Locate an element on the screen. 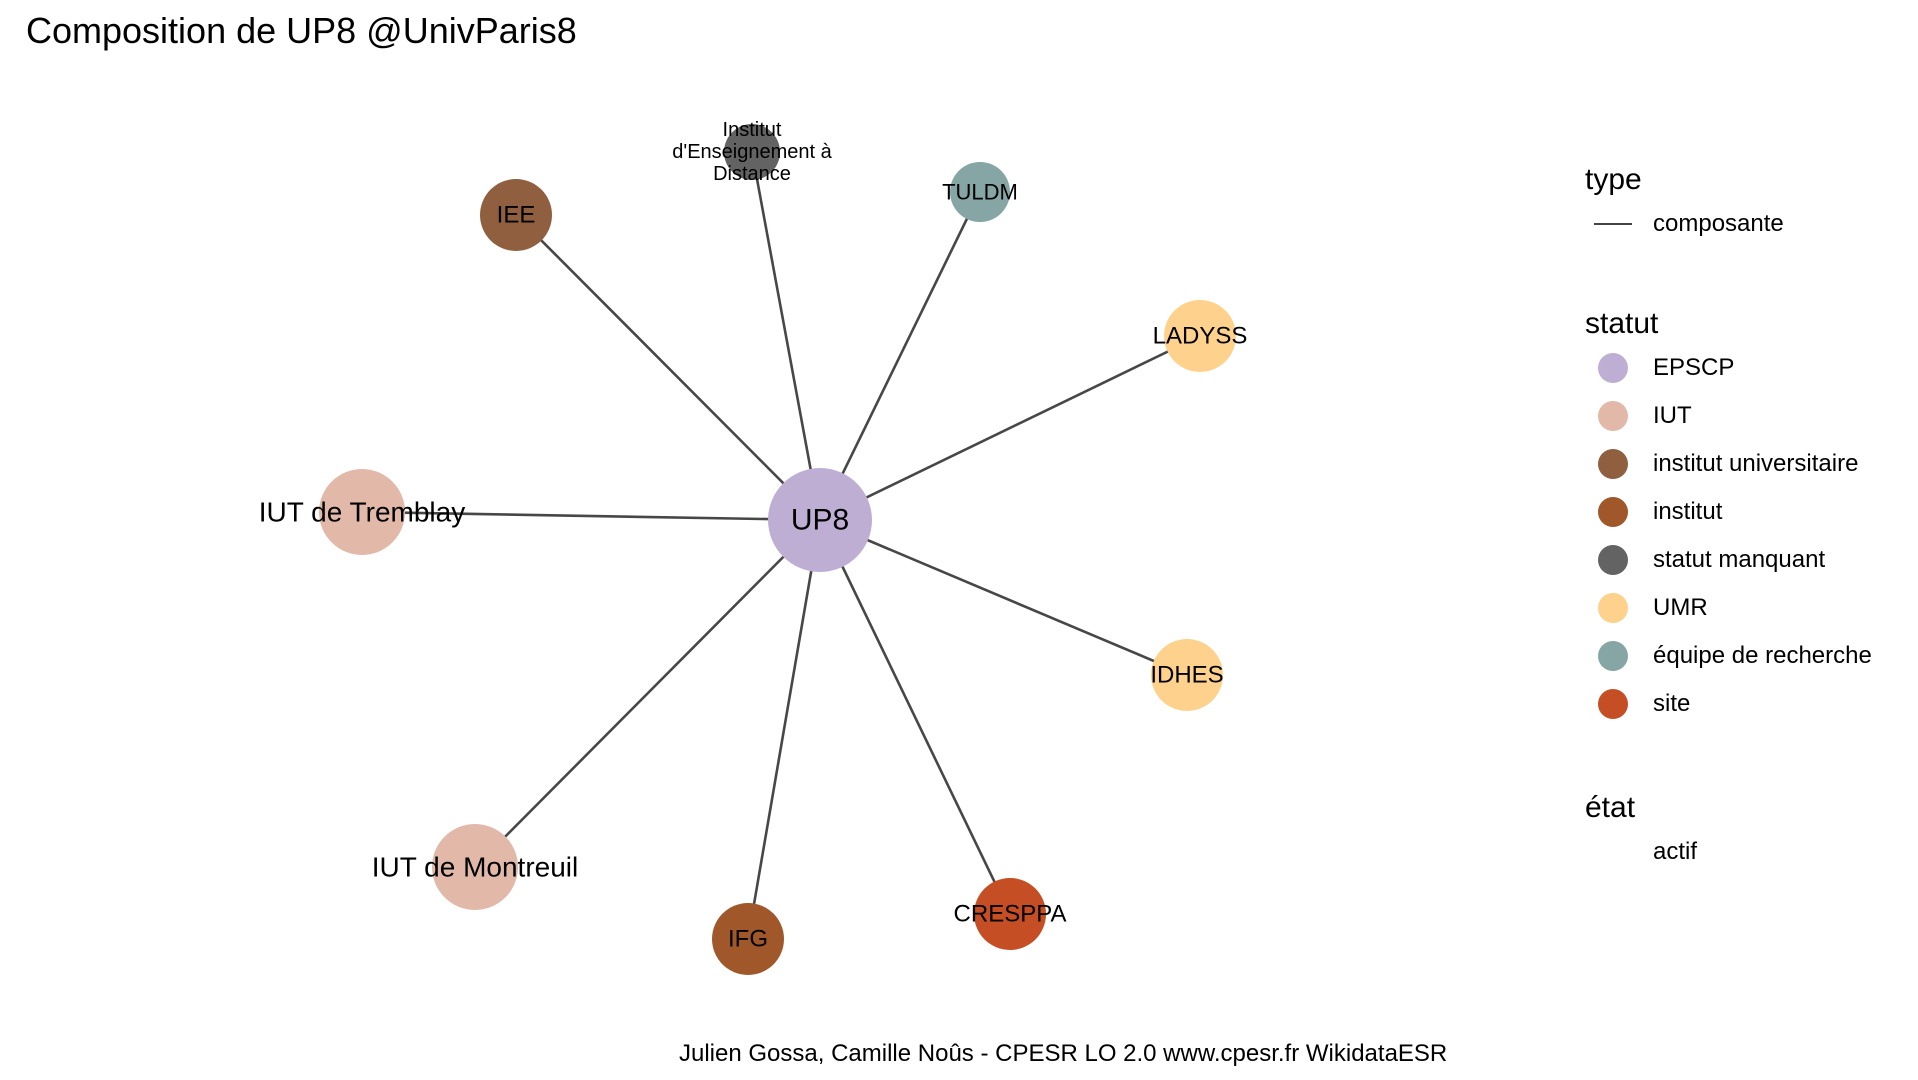 This screenshot has width=1918, height=1080. legend-item-label: composante is located at coordinates (1718, 223).